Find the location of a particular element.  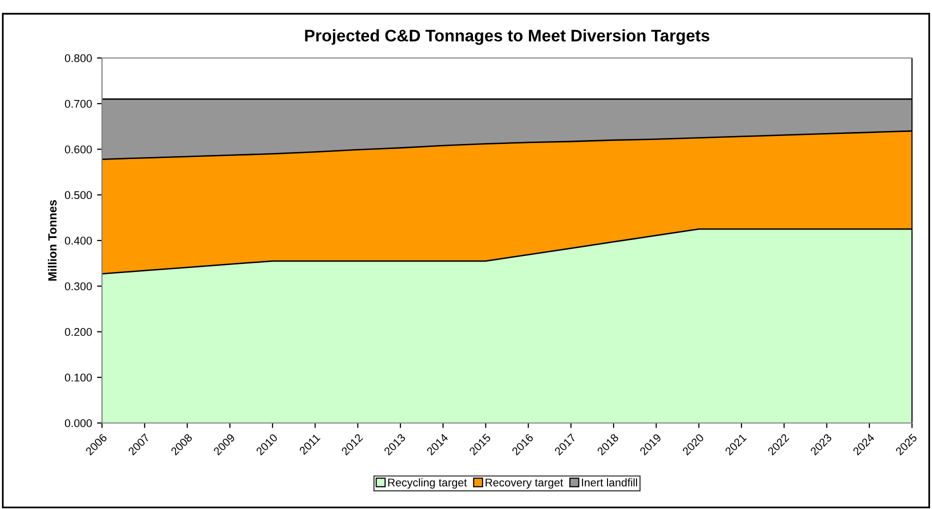

y-tick-label: 0.800 is located at coordinates (78, 58).